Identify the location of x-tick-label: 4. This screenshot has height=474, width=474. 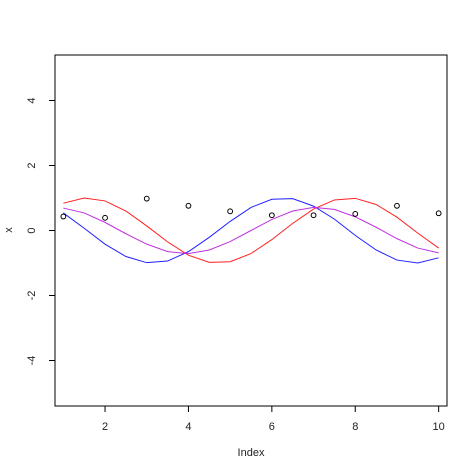
(188, 427).